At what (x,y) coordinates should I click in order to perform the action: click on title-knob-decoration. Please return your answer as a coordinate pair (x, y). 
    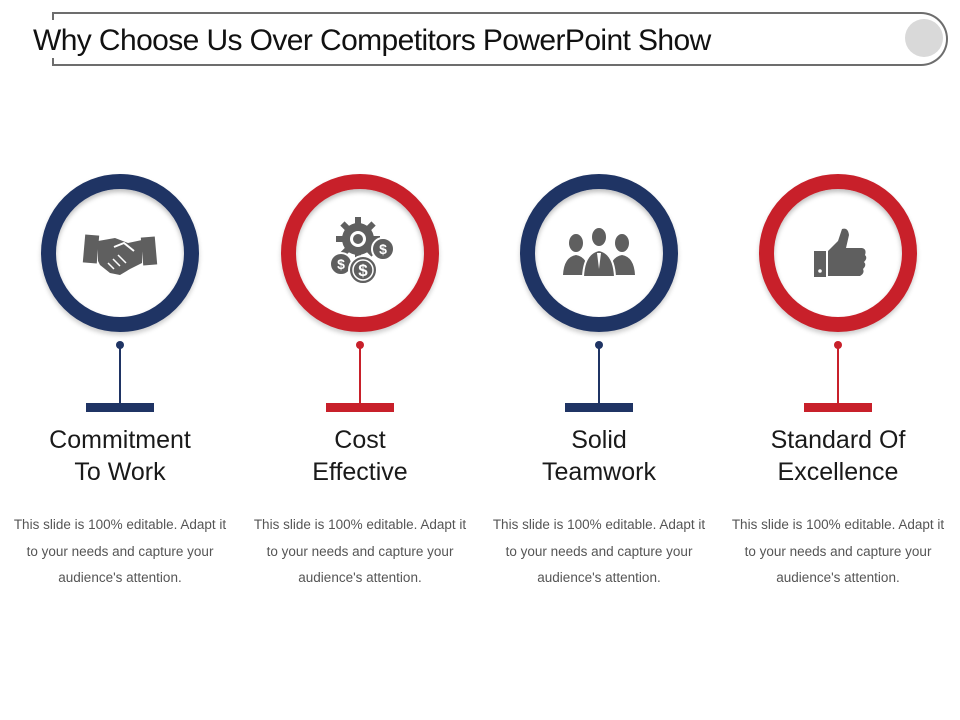
    Looking at the image, I should click on (924, 38).